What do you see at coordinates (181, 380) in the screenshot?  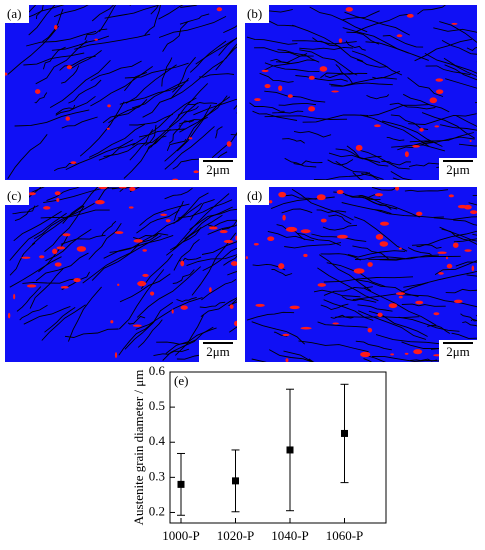 I see `panel-label: (e)` at bounding box center [181, 380].